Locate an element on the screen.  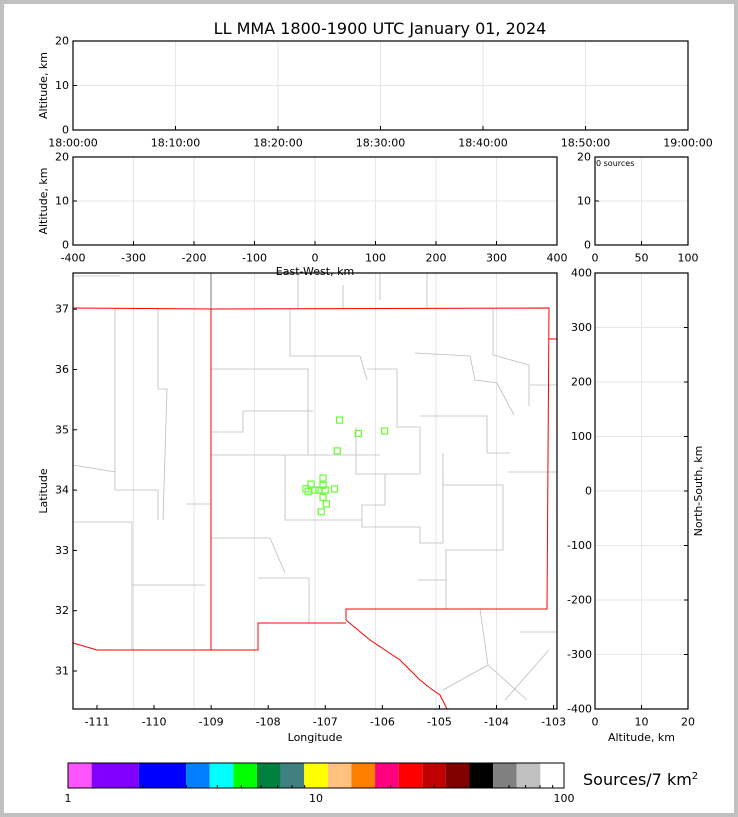
x-tick-label: -106 is located at coordinates (382, 722).